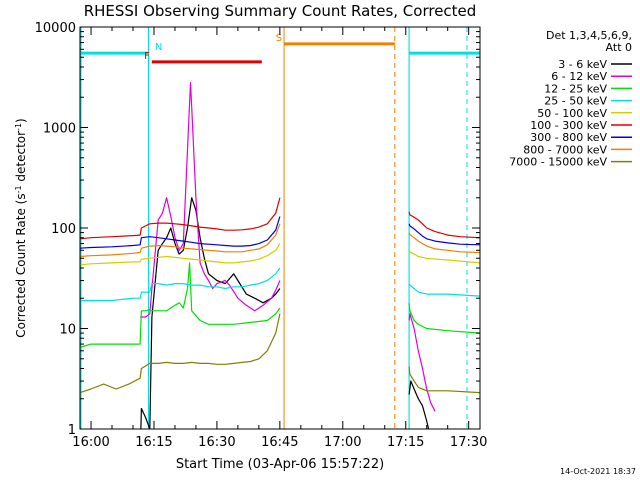 The width and height of the screenshot is (640, 480). What do you see at coordinates (158, 47) in the screenshot?
I see `flag-label: N` at bounding box center [158, 47].